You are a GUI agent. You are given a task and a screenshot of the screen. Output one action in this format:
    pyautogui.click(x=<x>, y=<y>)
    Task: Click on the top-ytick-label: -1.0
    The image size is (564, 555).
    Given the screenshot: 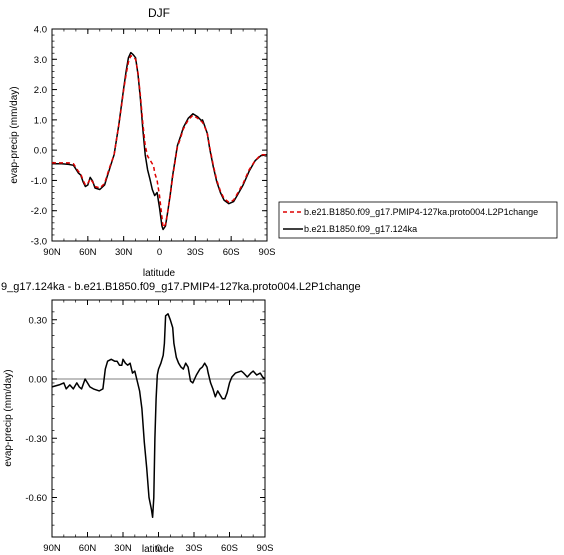 What is the action you would take?
    pyautogui.click(x=39, y=181)
    